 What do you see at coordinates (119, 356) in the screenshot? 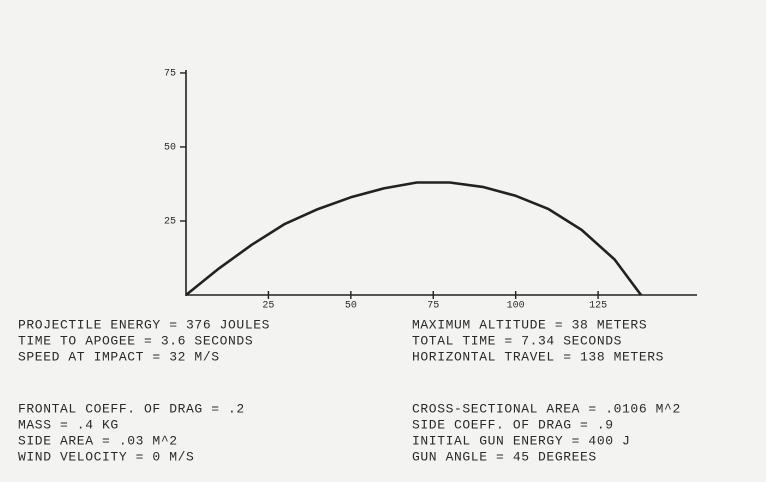
I see `info-line: SPEED AT IMPACT = 32 M/S` at bounding box center [119, 356].